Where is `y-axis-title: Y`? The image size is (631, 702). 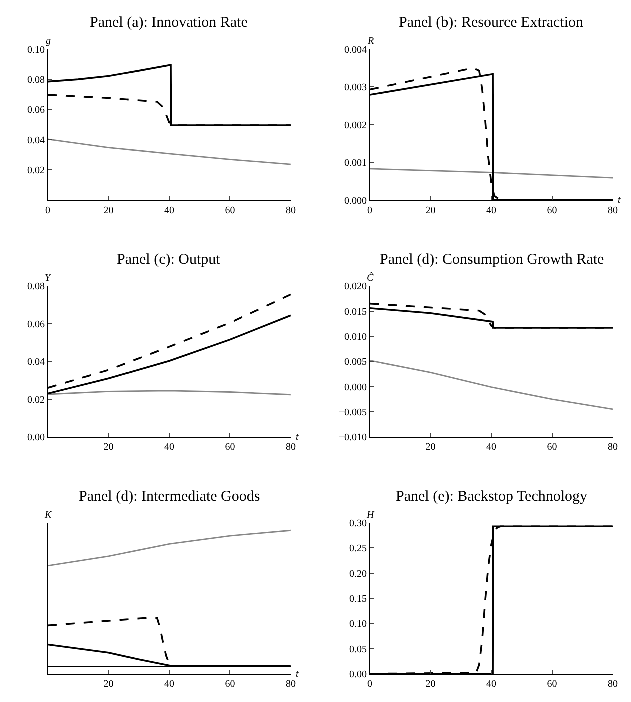
y-axis-title: Y is located at coordinates (48, 278).